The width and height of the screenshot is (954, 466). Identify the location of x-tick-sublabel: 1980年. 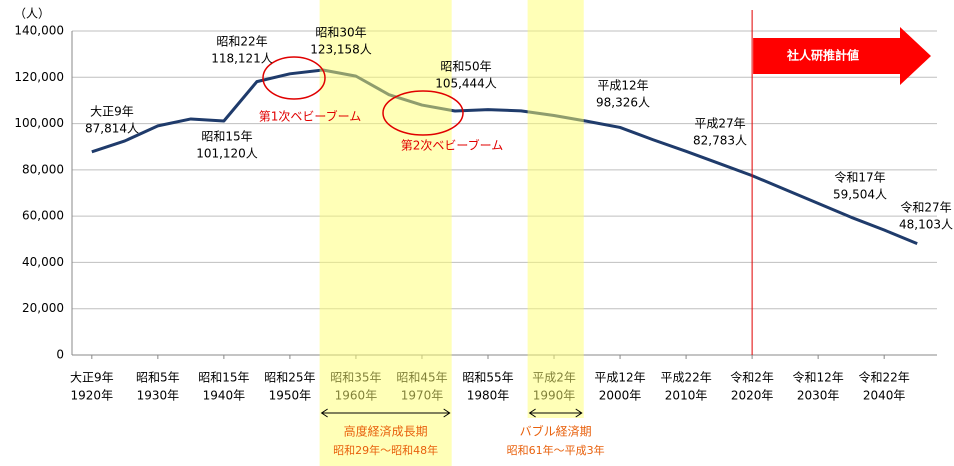
(488, 396).